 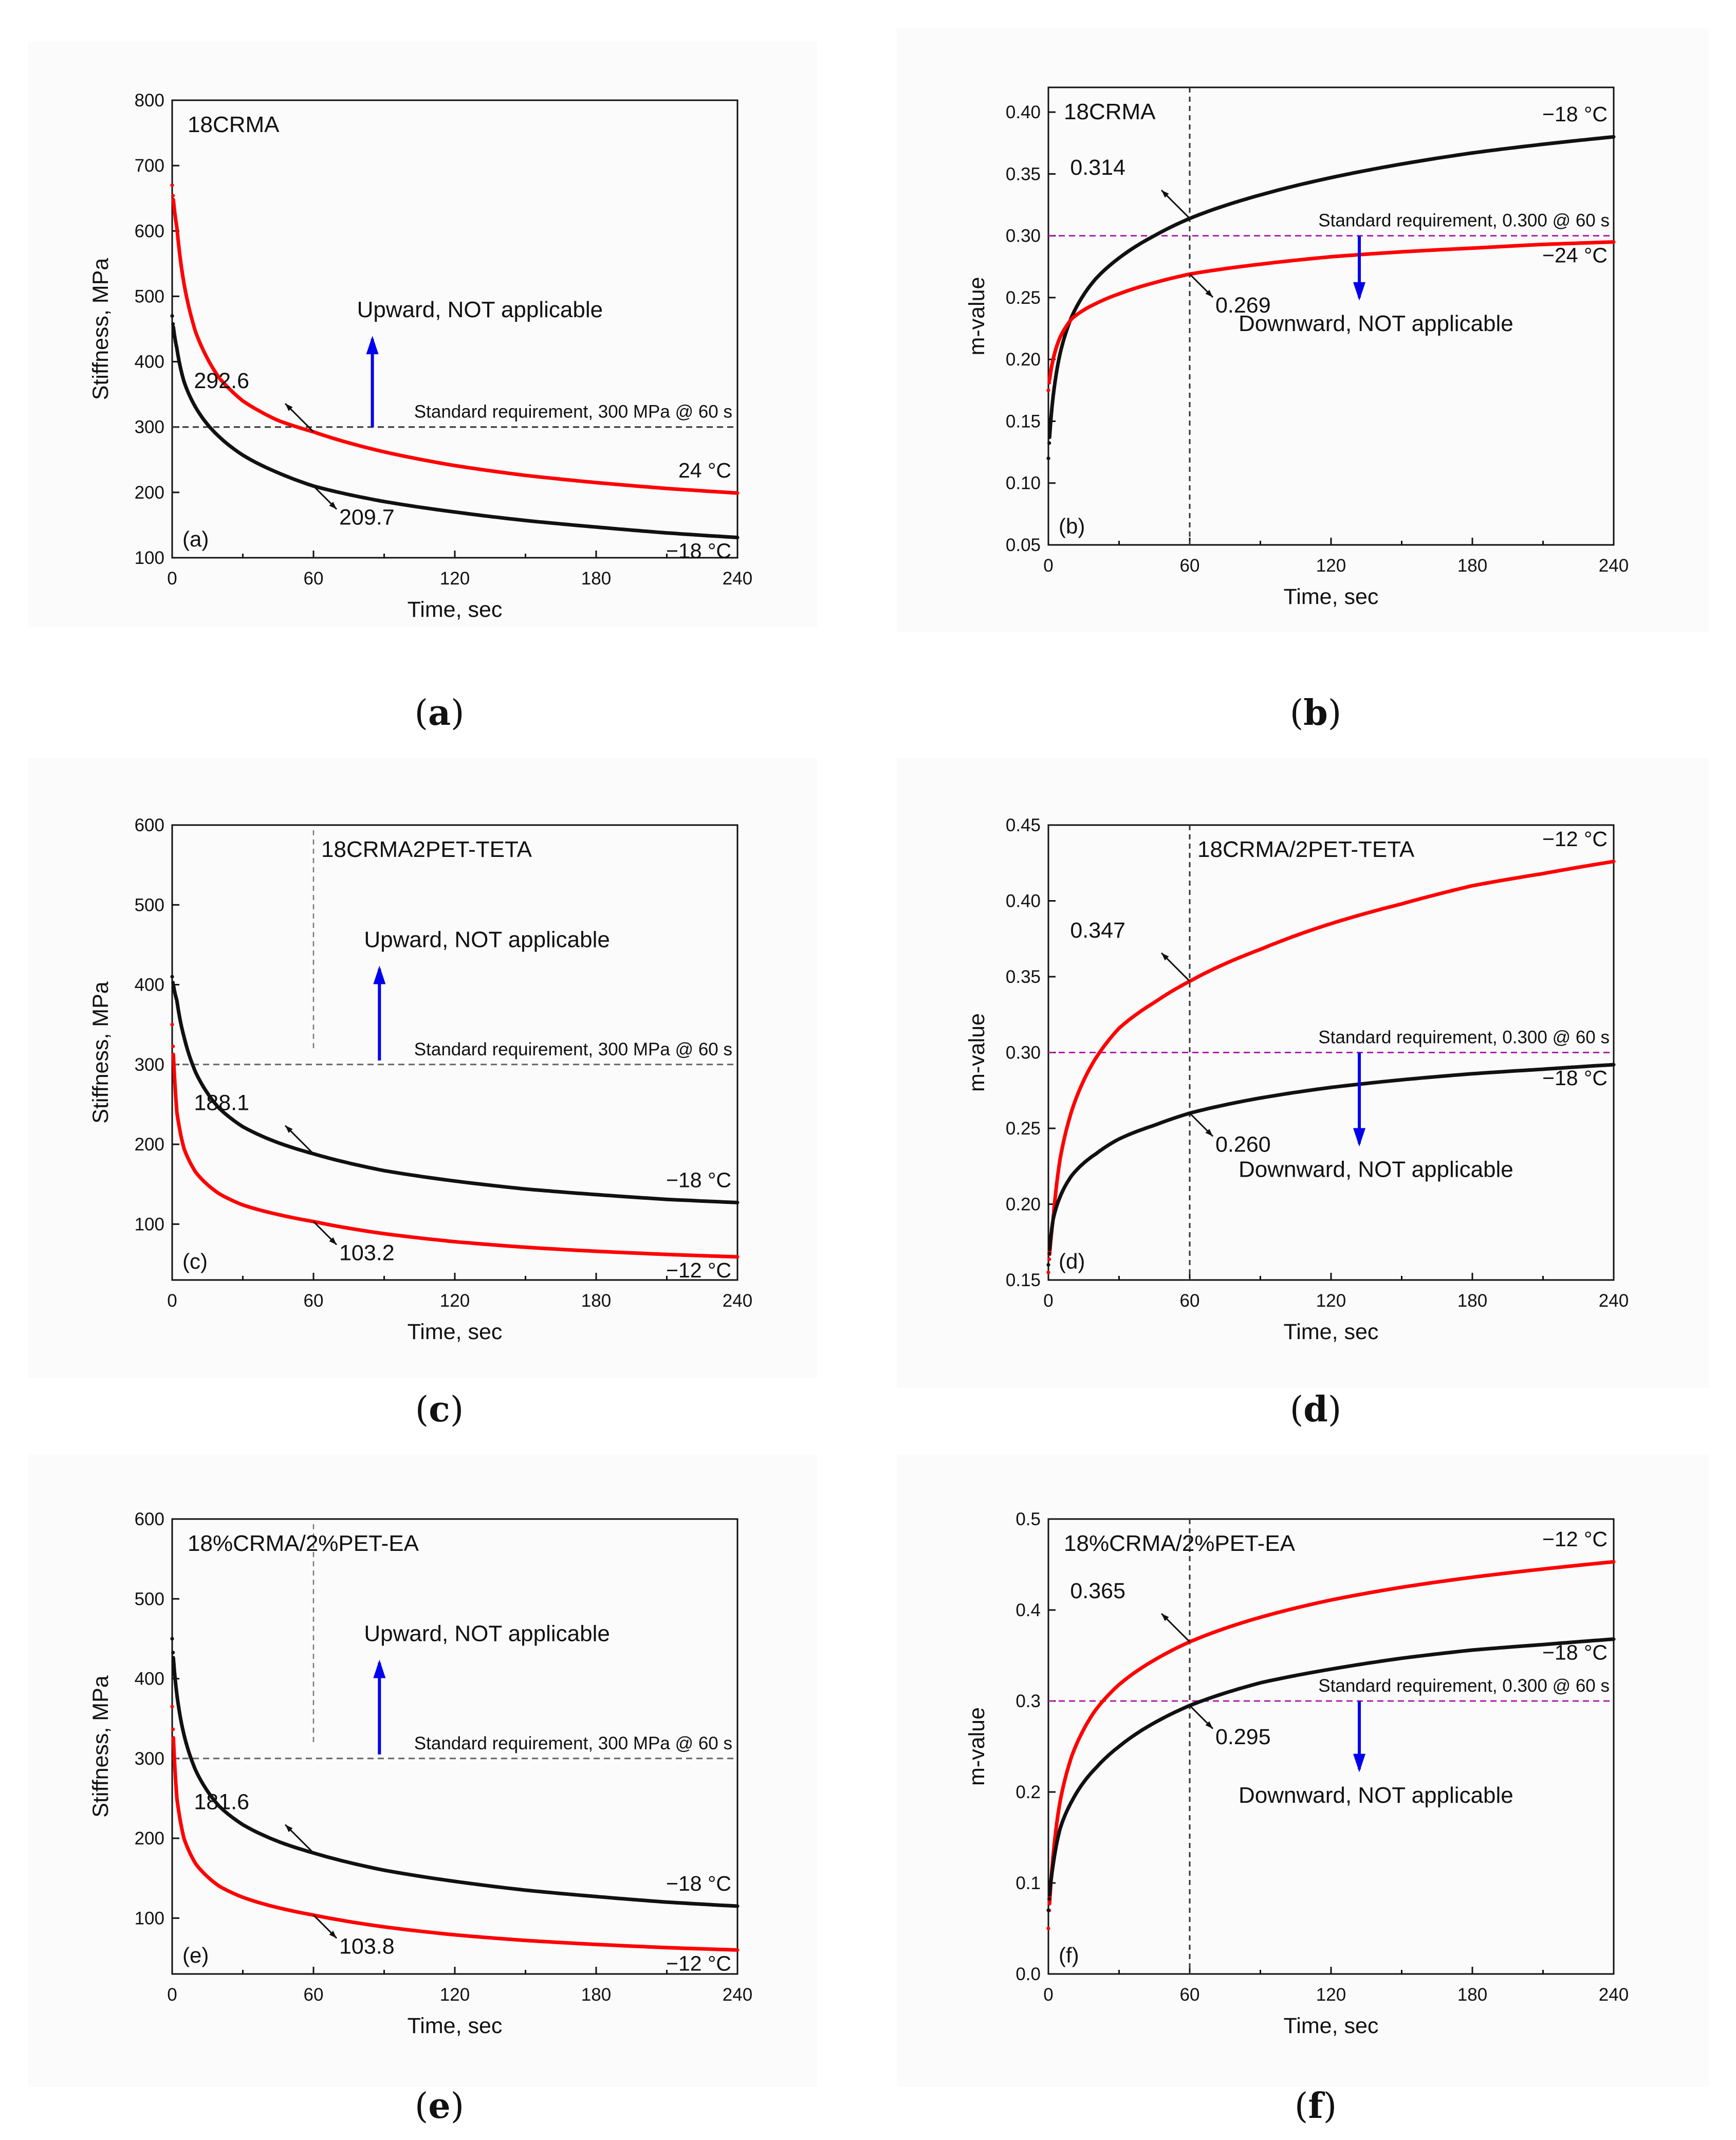 What do you see at coordinates (1243, 305) in the screenshot?
I see `annotation-value: 0.269` at bounding box center [1243, 305].